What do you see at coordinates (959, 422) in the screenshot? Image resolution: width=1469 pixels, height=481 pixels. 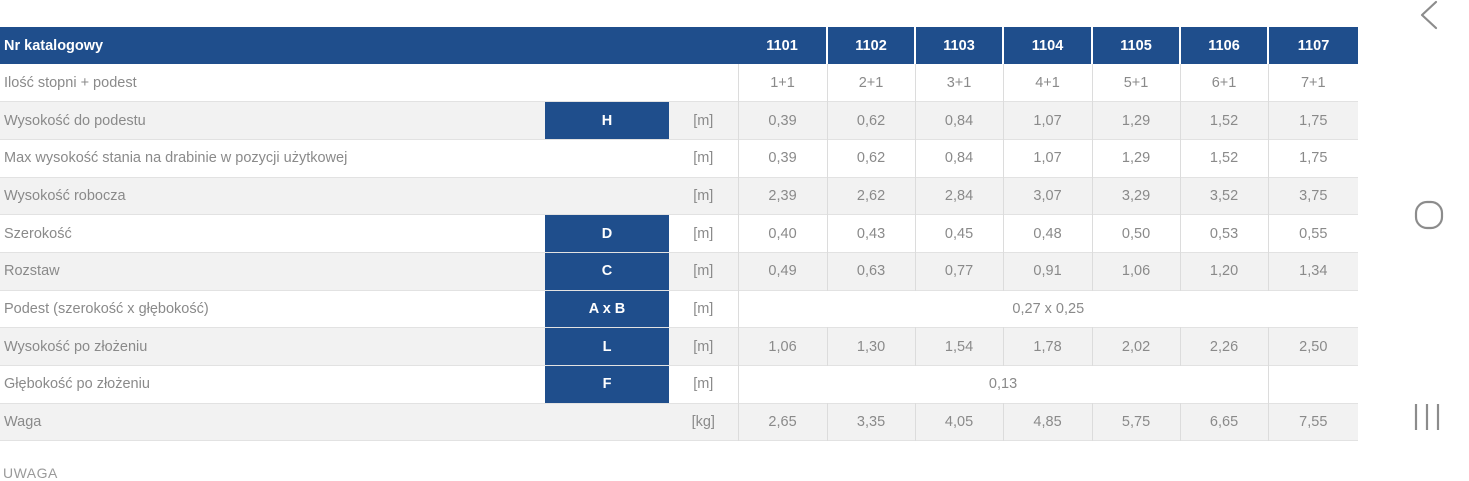 I see `cell-value: 4,05` at bounding box center [959, 422].